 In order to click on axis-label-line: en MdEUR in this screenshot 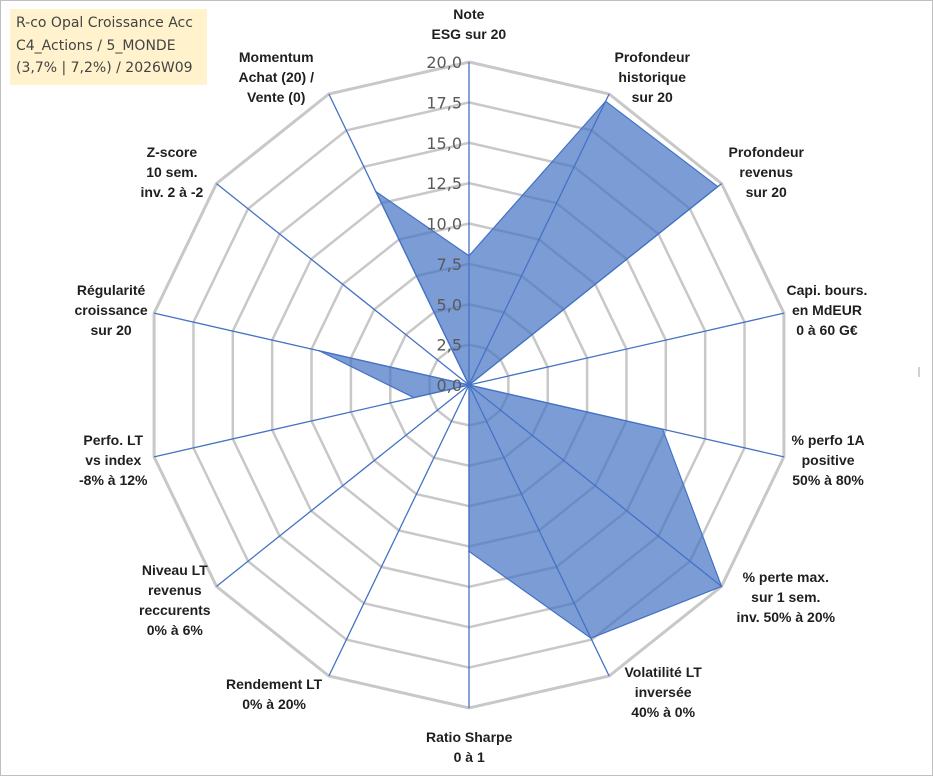, I will do `click(826, 310)`.